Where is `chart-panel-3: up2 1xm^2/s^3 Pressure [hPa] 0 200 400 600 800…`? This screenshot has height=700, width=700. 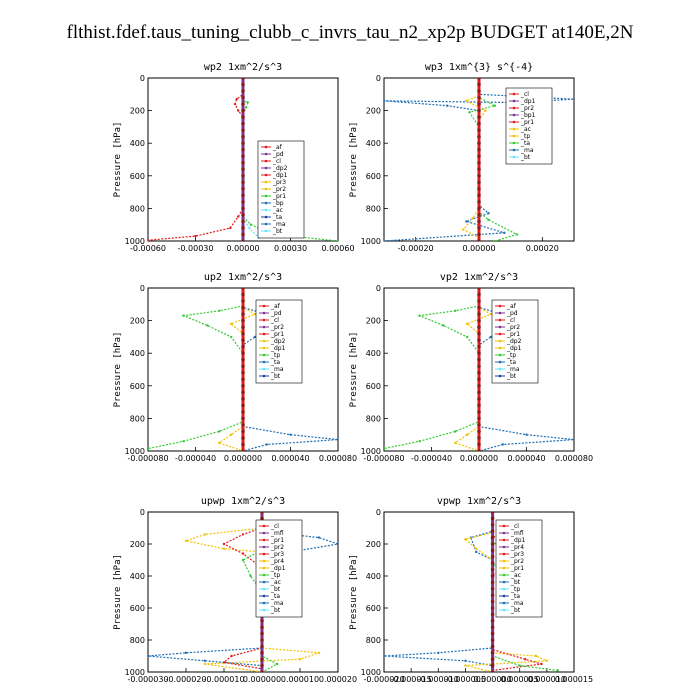
chart-panel-3: up2 1xm^2/s^3 Pressure [hPa] 0 200 400 600 800… is located at coordinates (235, 367).